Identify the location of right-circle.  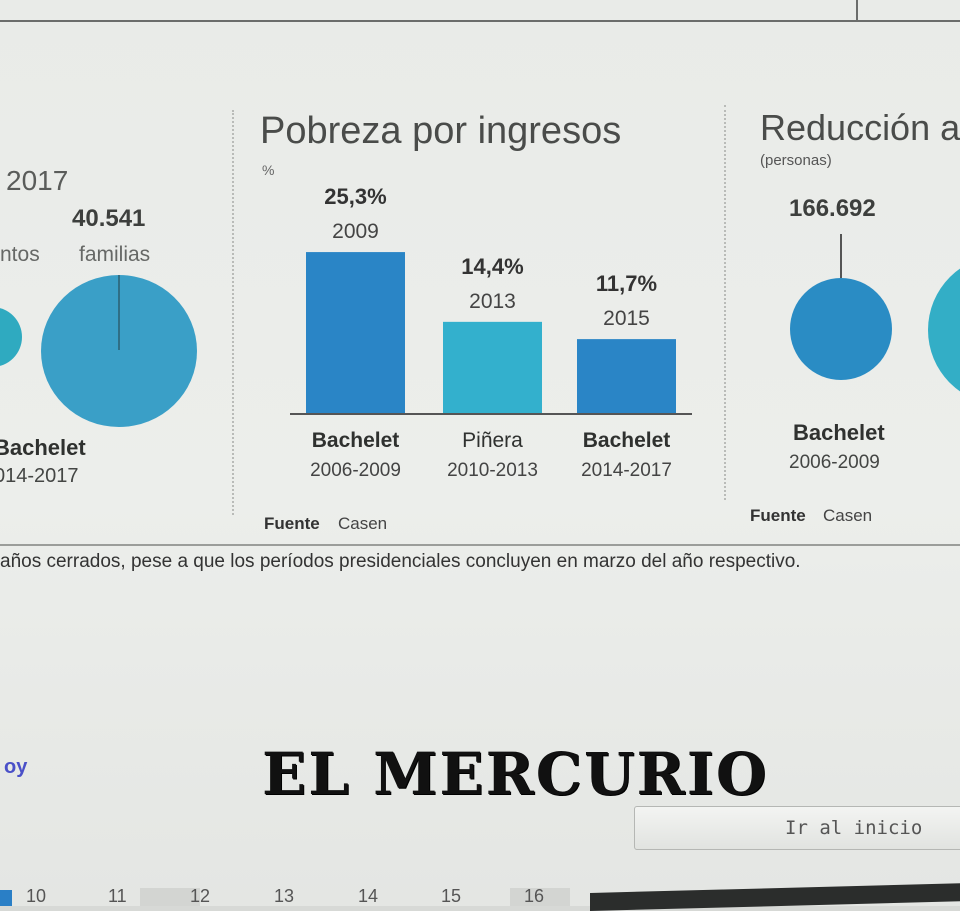
(841, 329).